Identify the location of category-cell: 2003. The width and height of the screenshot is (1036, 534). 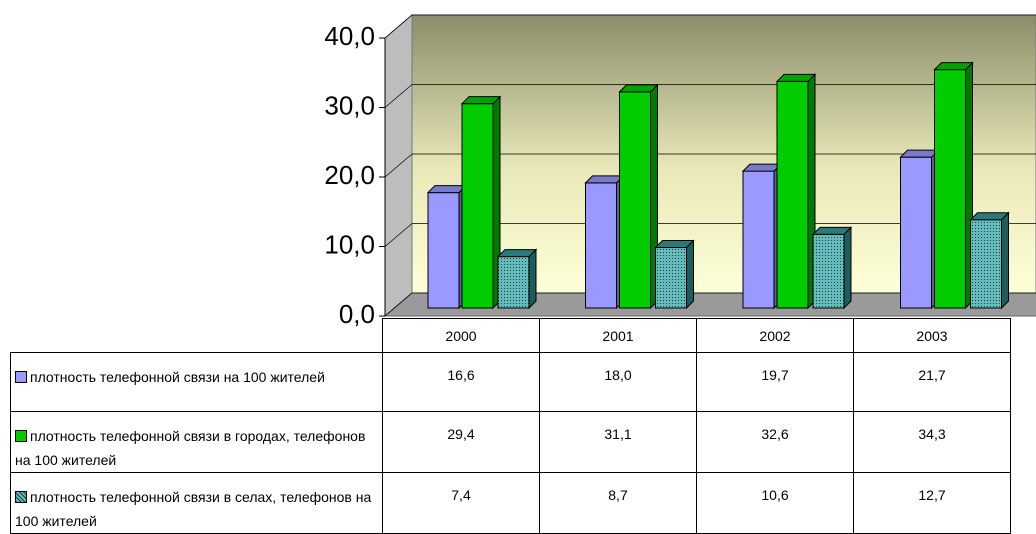
(932, 335).